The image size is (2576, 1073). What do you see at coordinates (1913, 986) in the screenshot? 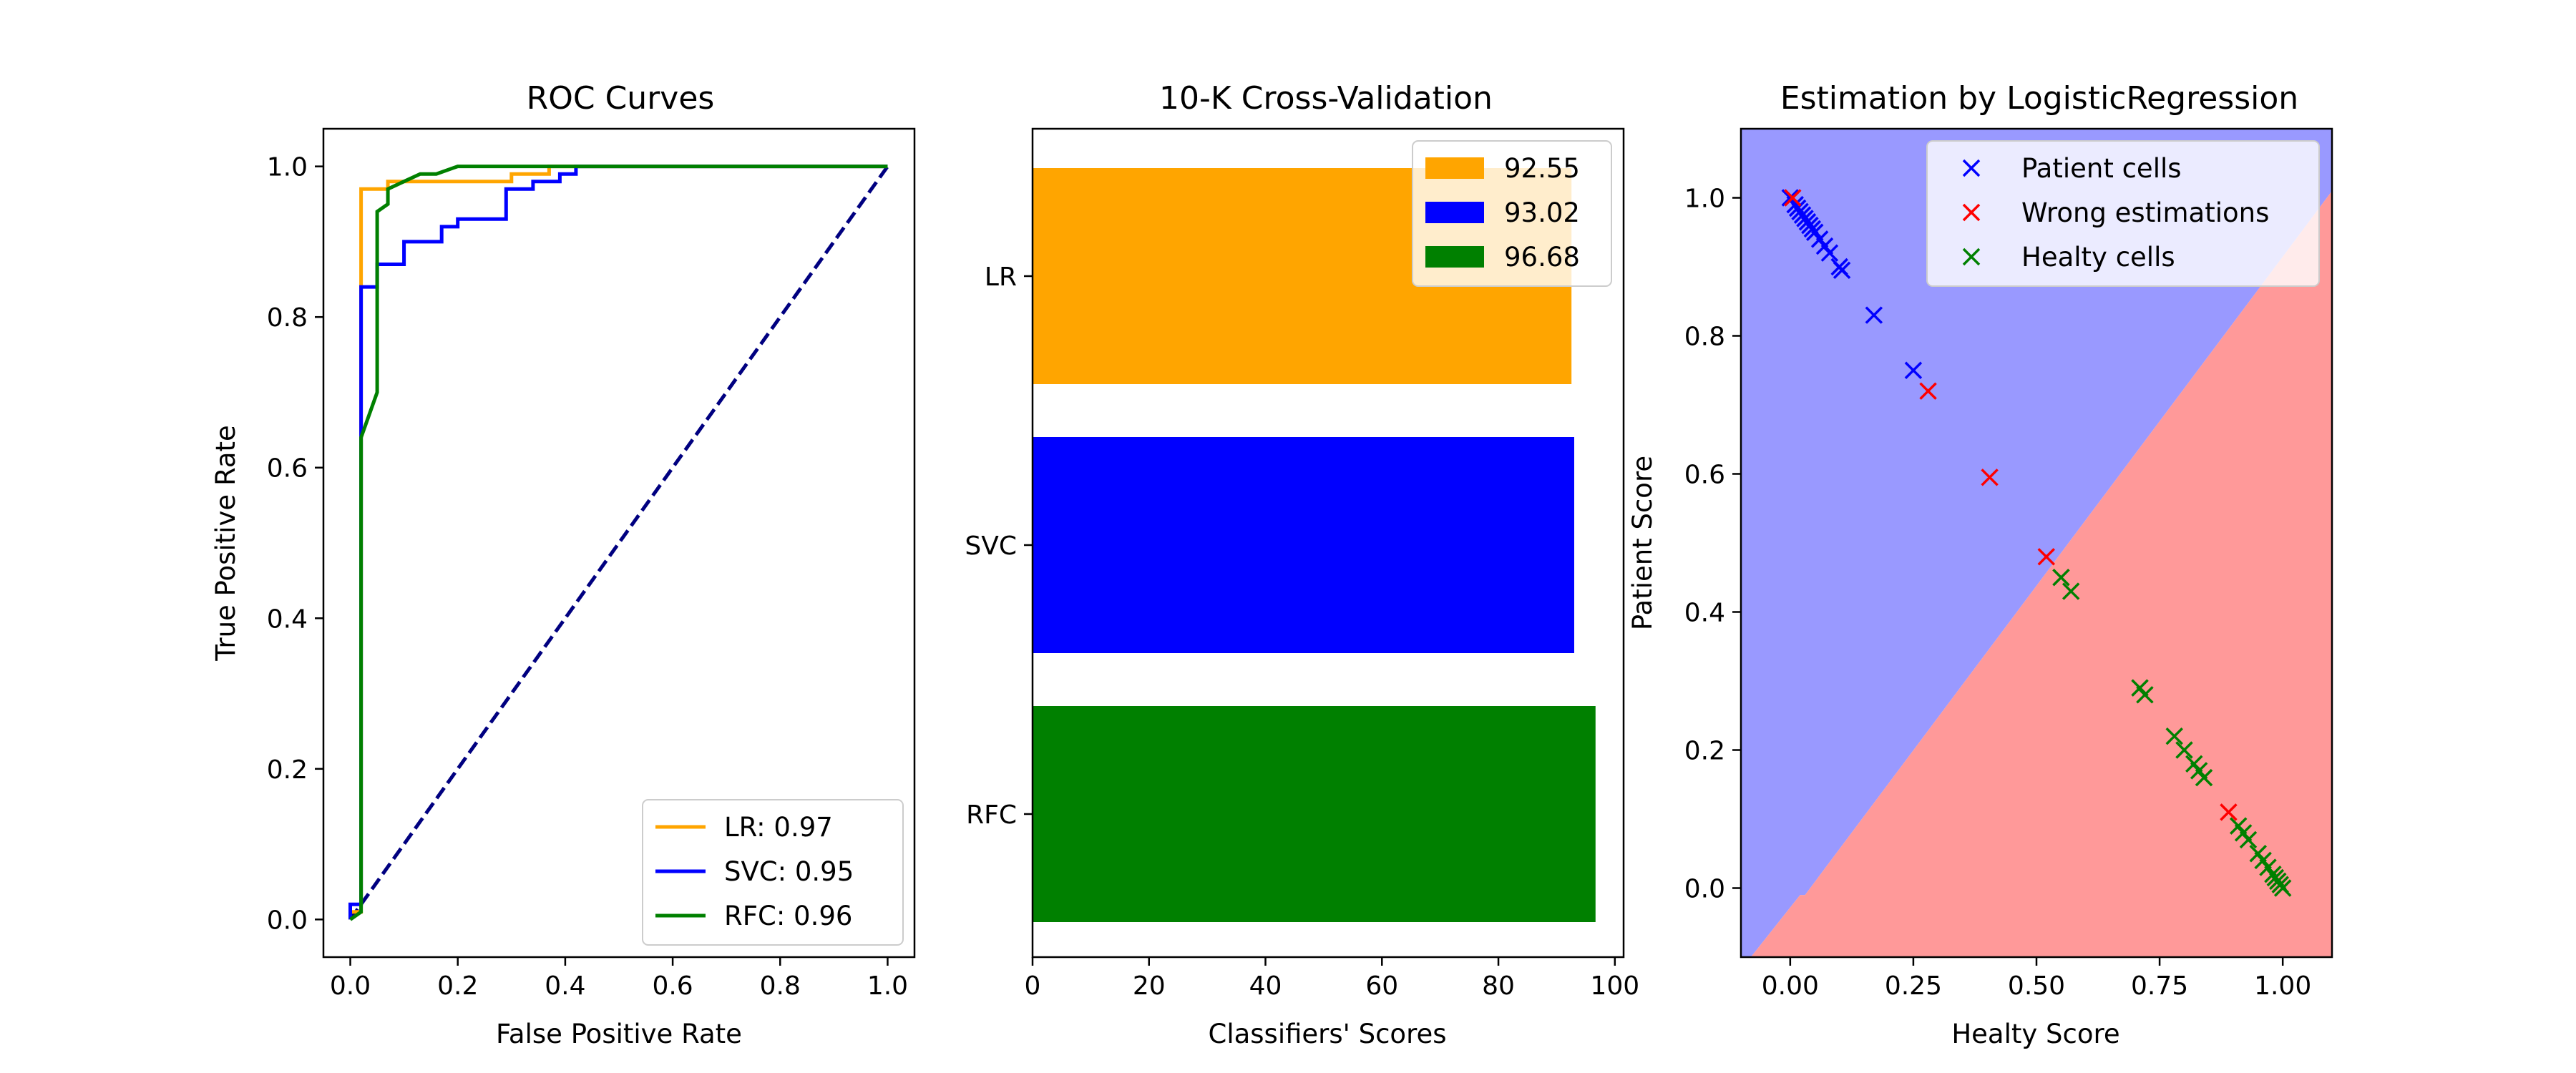
I see `estimation-x-tick-label: 0.25` at bounding box center [1913, 986].